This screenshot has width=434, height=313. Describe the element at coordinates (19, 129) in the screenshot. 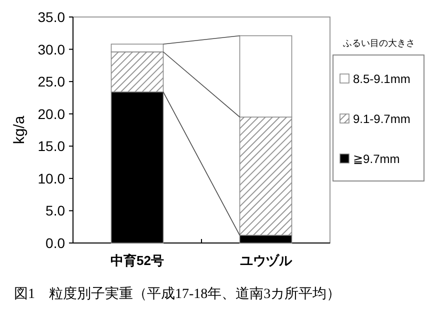

I see `y-axis-title: kg/a` at that location.